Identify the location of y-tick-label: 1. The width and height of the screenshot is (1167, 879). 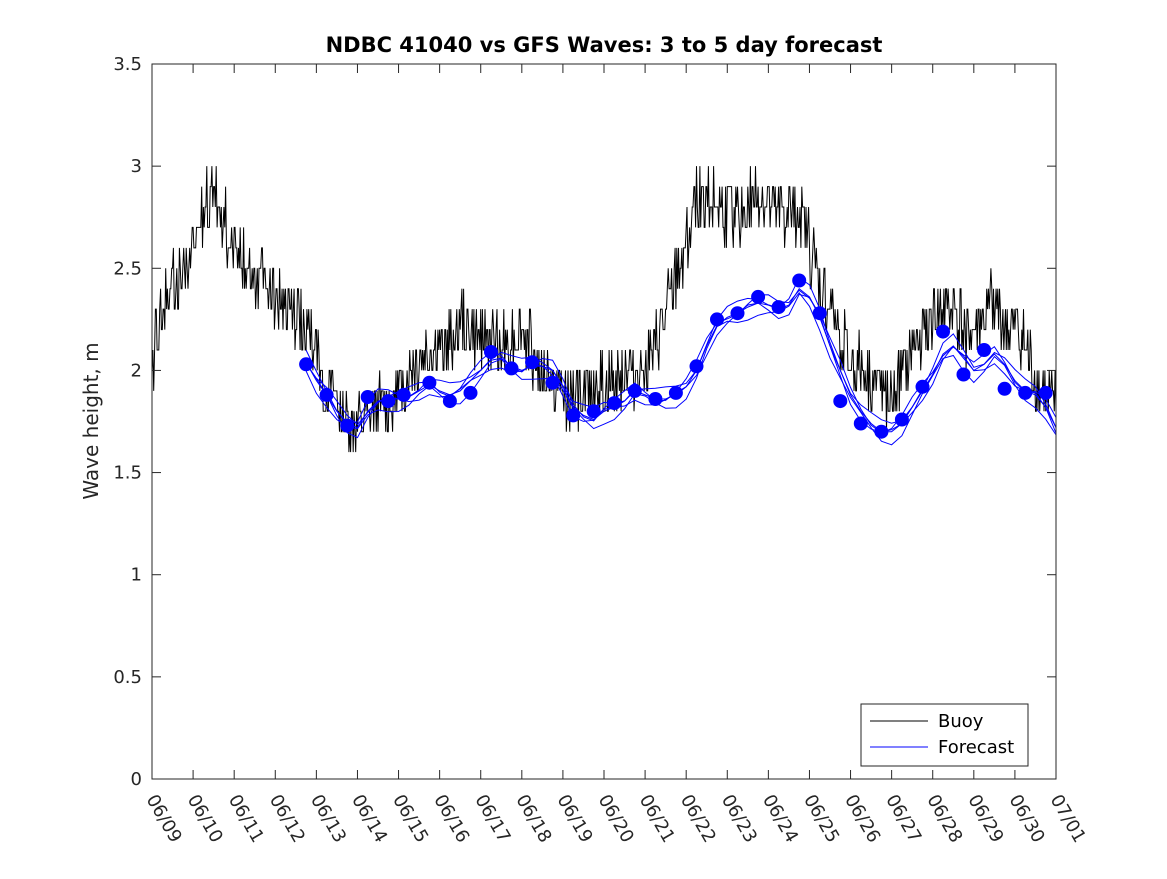
(136, 575).